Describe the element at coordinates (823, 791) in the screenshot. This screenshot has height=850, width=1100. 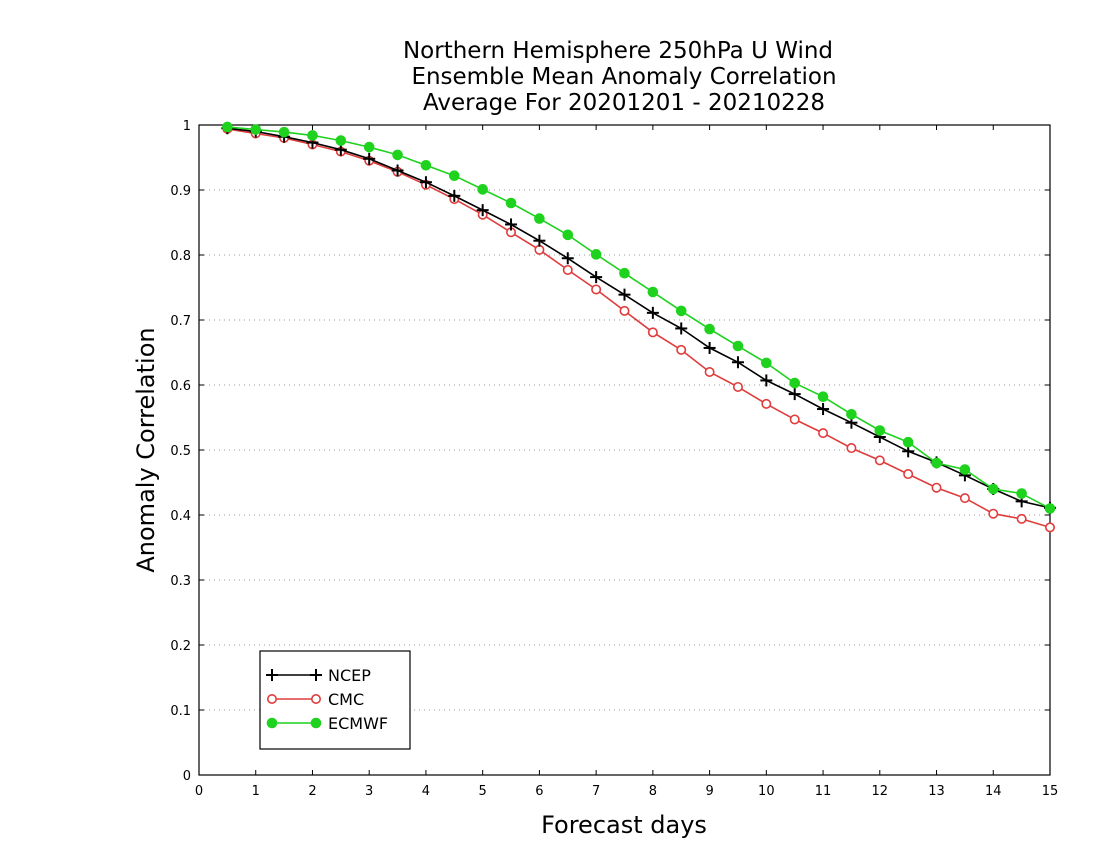
I see `x-tick-label-11: 11` at that location.